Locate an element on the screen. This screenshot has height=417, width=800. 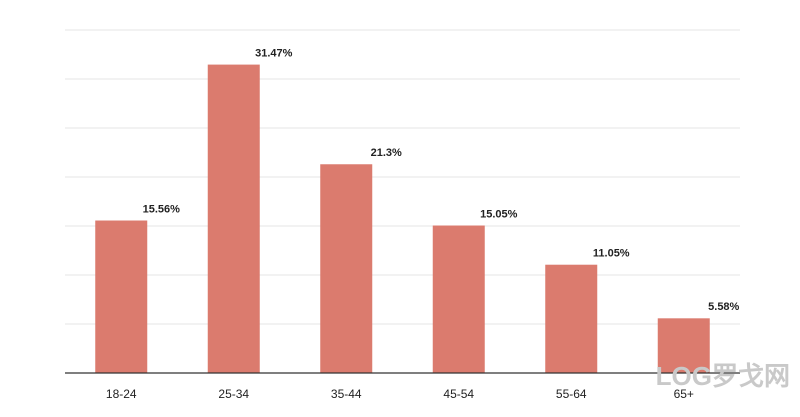
value-label: 31.47% is located at coordinates (274, 54).